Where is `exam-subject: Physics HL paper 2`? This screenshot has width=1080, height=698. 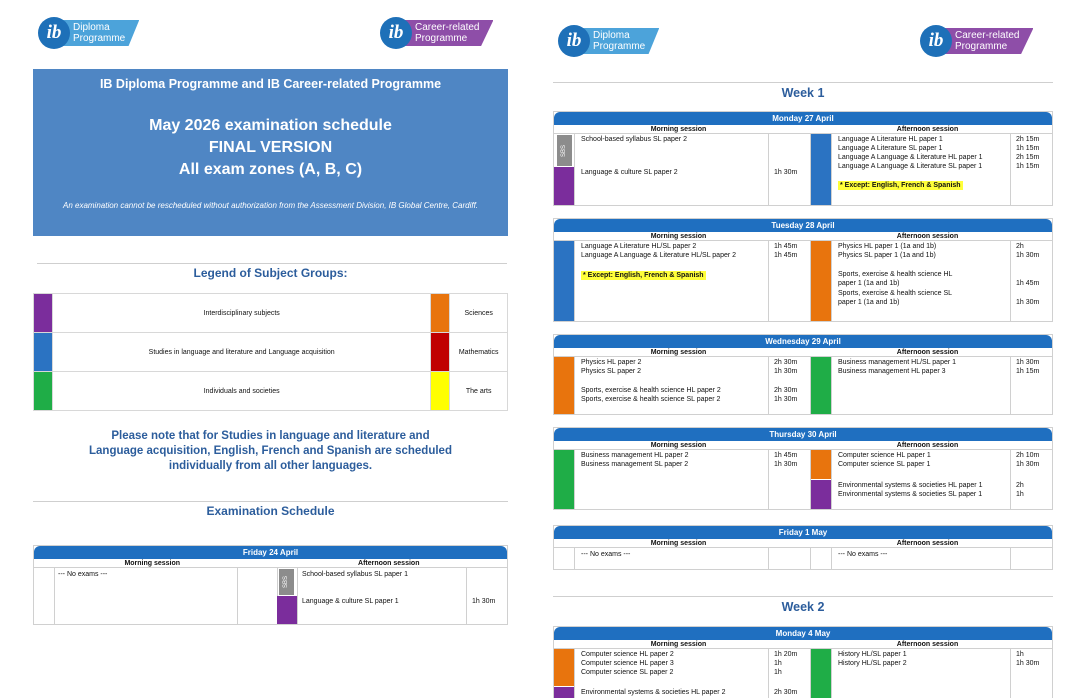
exam-subject: Physics HL paper 2 is located at coordinates (611, 362).